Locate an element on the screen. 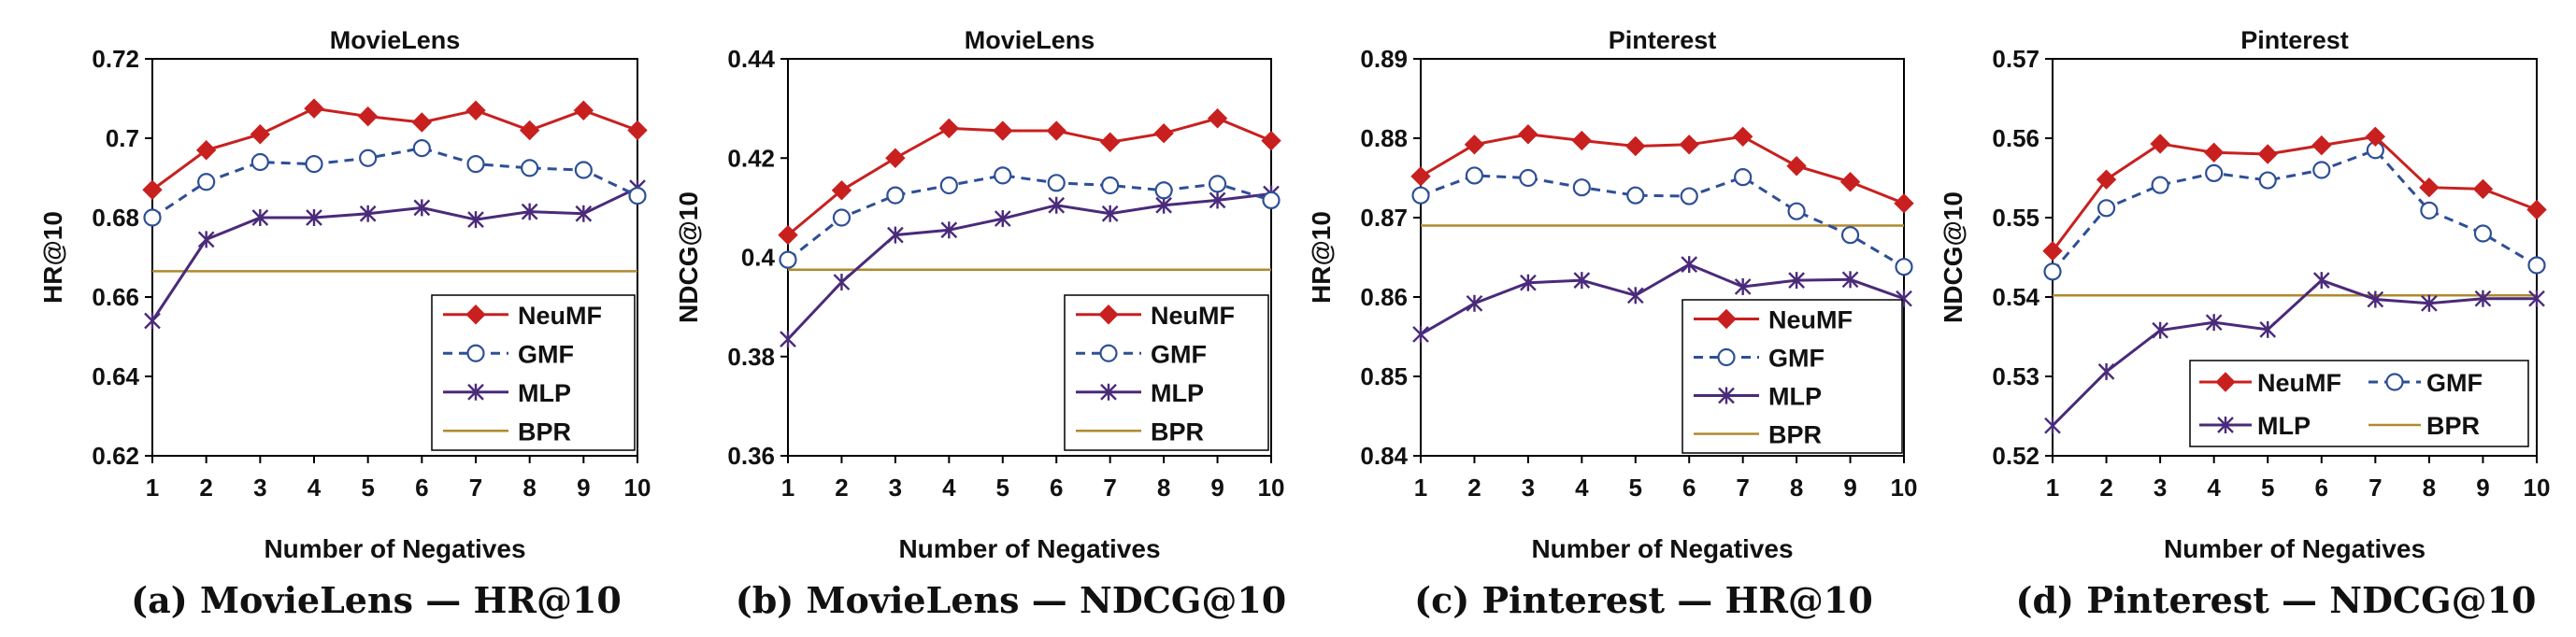 This screenshot has height=637, width=2576. subfigure-caption: (b) MovieLens — NDCG@10 is located at coordinates (1011, 600).